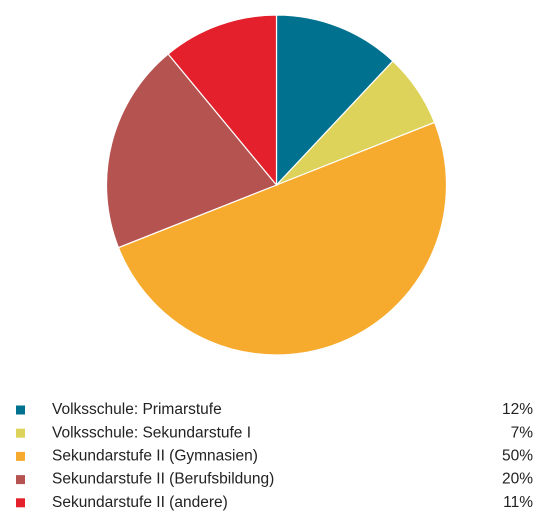 Image resolution: width=537 pixels, height=526 pixels. Describe the element at coordinates (518, 502) in the screenshot. I see `value-label: 11%` at that location.